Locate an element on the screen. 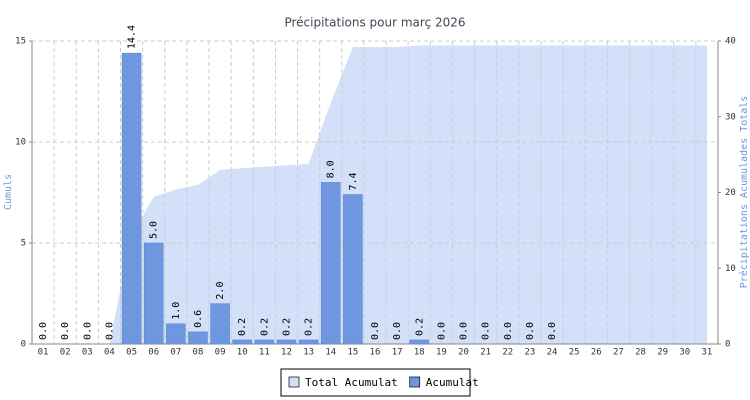 Image resolution: width=750 pixels, height=400 pixels. x-tick-label: 17 is located at coordinates (397, 353).